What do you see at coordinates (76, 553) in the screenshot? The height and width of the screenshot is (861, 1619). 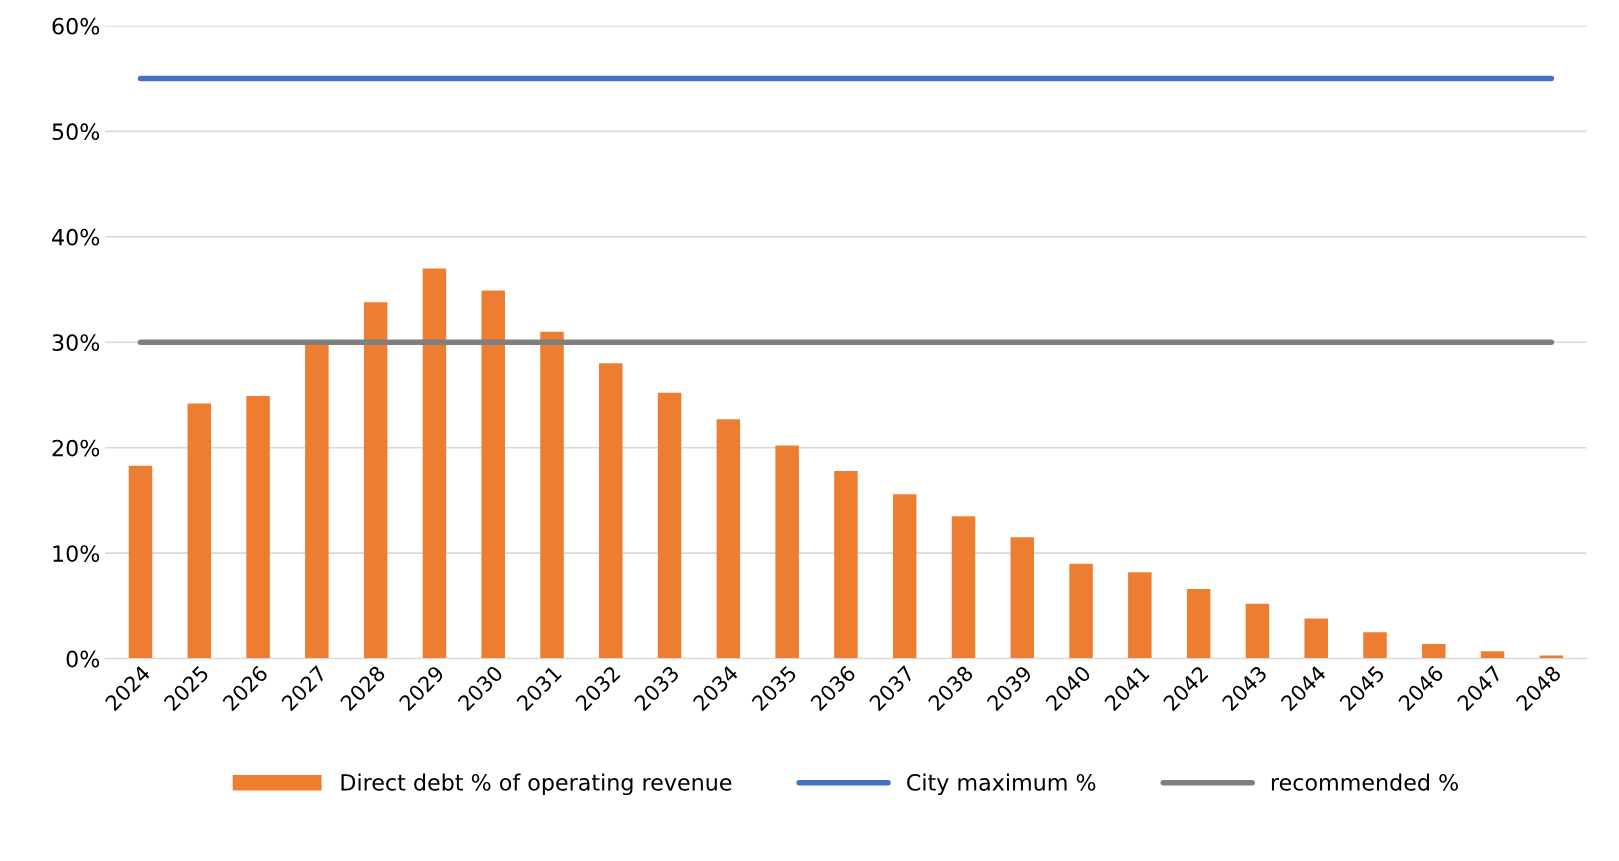 I see `y-tick-label: 10%` at bounding box center [76, 553].